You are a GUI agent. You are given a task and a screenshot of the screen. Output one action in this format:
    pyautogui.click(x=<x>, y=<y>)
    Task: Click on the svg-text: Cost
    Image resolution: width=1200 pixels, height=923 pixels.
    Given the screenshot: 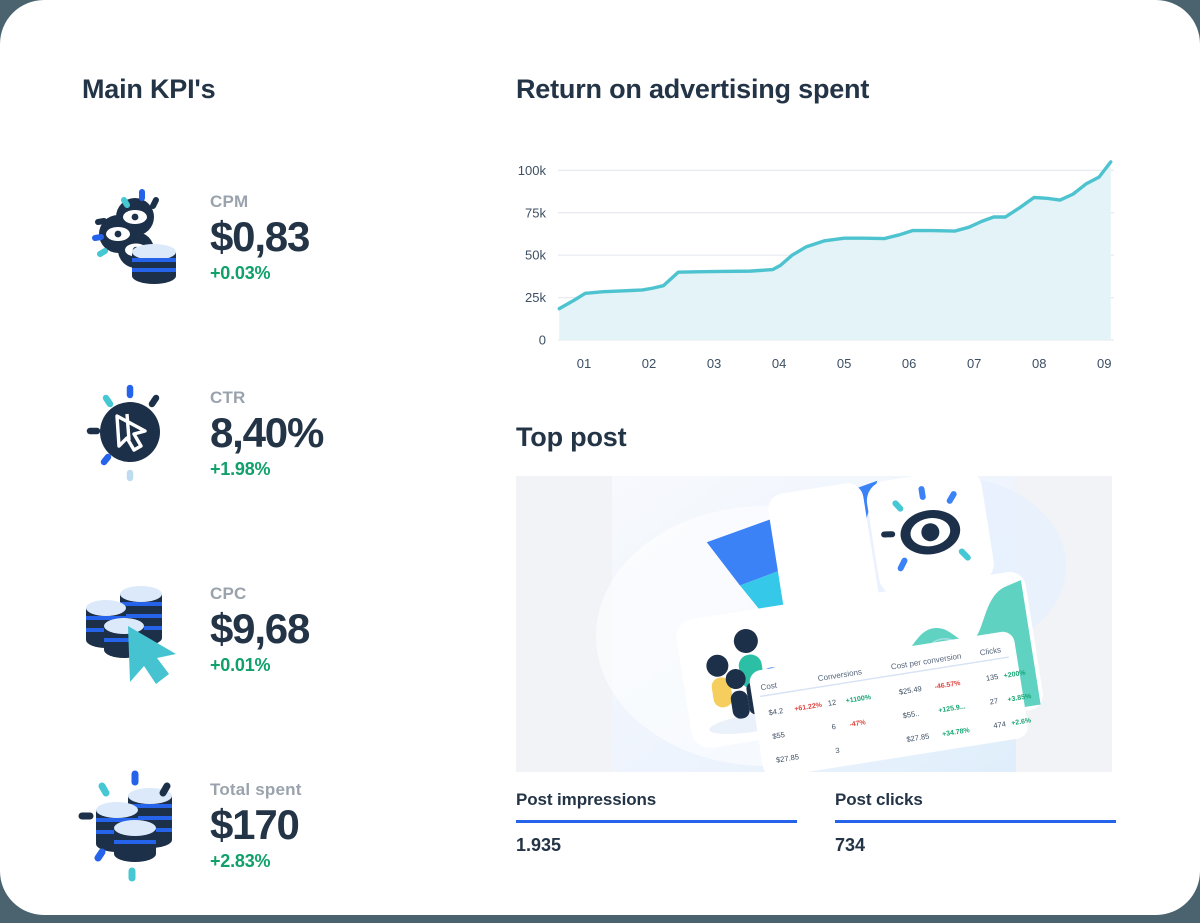 What is the action you would take?
    pyautogui.click(x=769, y=687)
    